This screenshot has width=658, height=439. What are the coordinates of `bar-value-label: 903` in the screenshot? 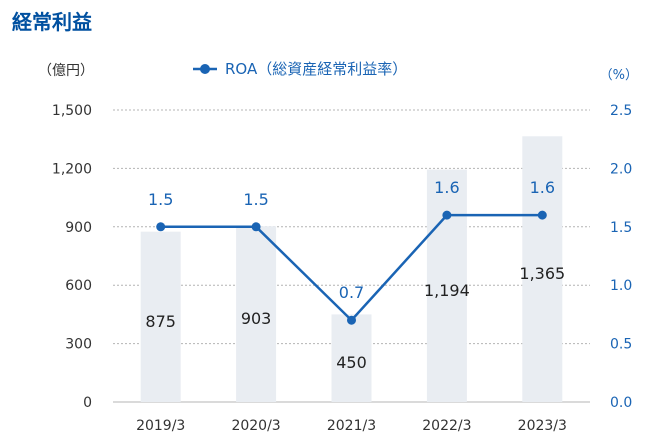 It's located at (256, 318).